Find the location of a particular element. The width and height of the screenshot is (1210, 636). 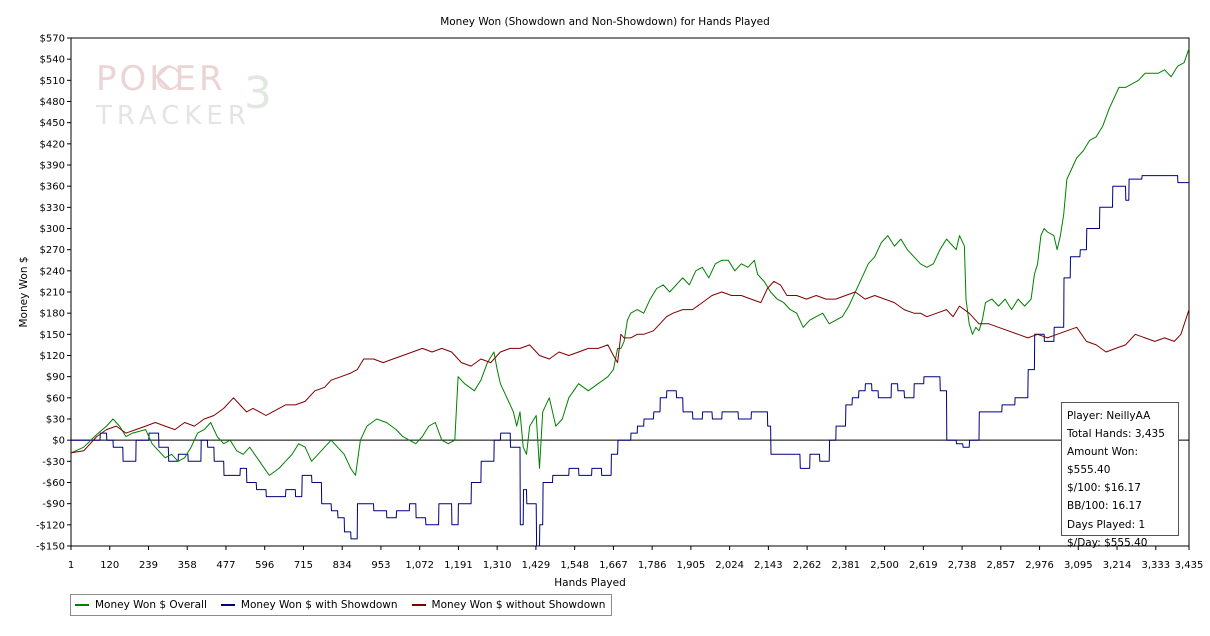

x-tick-label: 834 is located at coordinates (342, 565).